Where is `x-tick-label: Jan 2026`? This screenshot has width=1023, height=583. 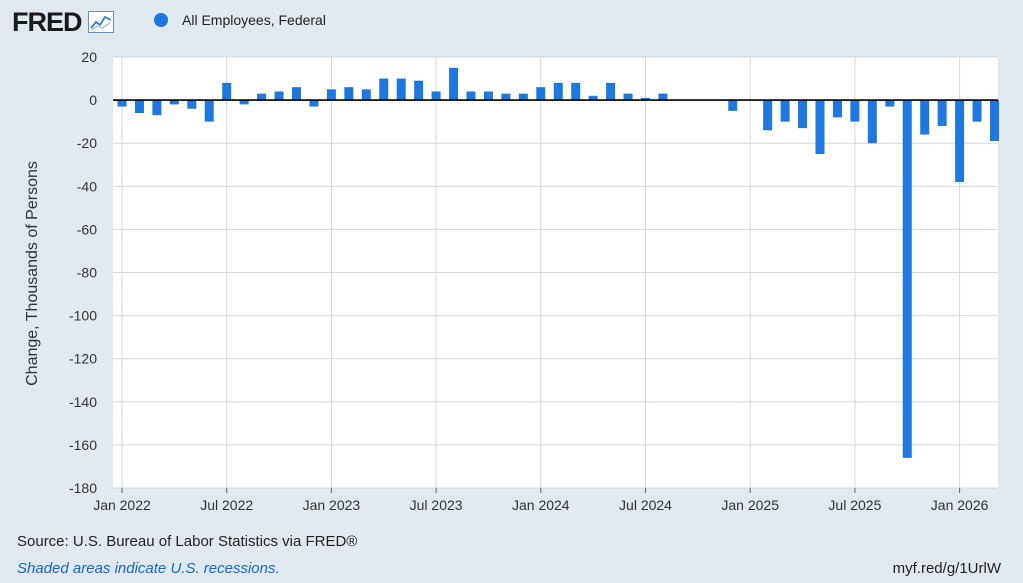
x-tick-label: Jan 2026 is located at coordinates (960, 505).